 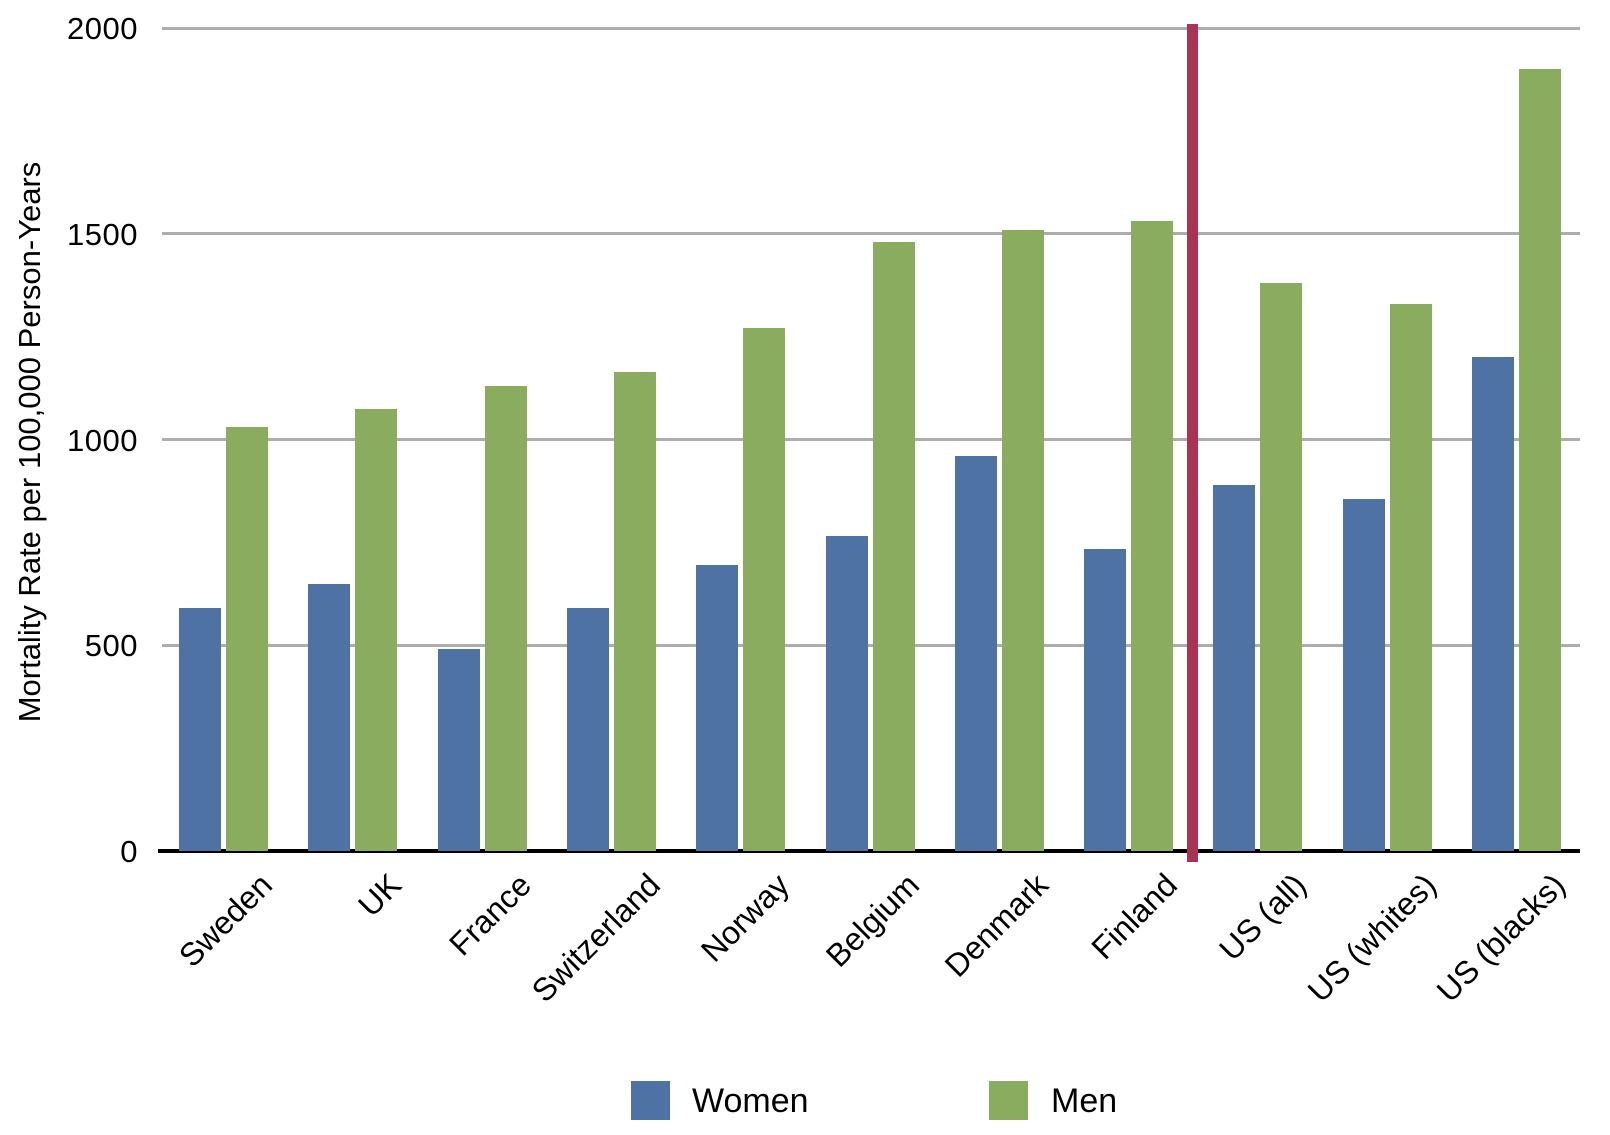 What do you see at coordinates (975, 653) in the screenshot?
I see `bar-denmark-women` at bounding box center [975, 653].